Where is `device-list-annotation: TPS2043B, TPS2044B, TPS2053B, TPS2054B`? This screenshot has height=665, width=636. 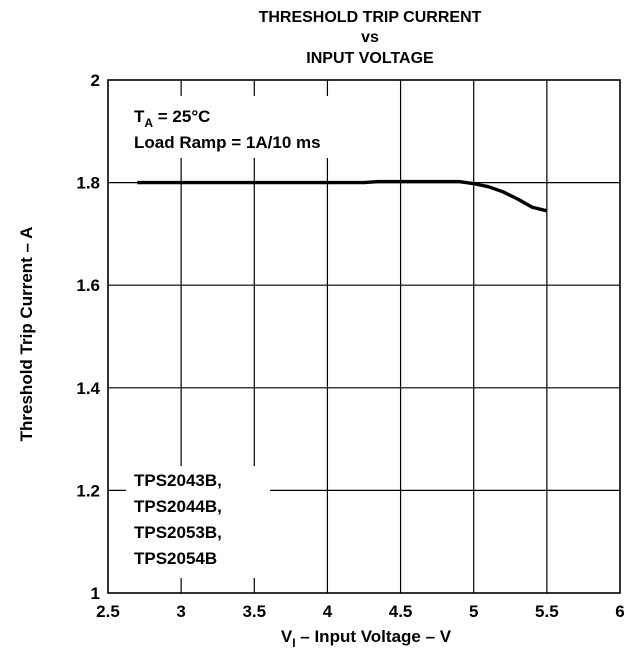 device-list-annotation: TPS2043B, TPS2044B, TPS2053B, TPS2054B is located at coordinates (198, 522).